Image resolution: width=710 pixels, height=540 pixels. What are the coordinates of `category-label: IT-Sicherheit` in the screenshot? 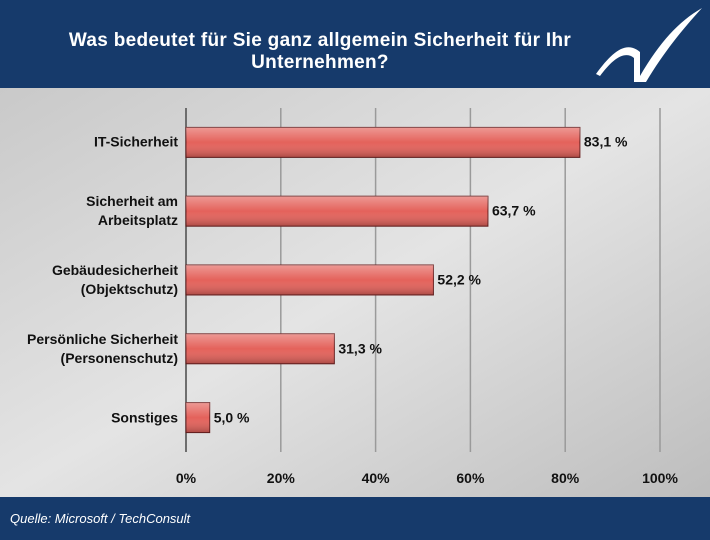 It's located at (135, 141).